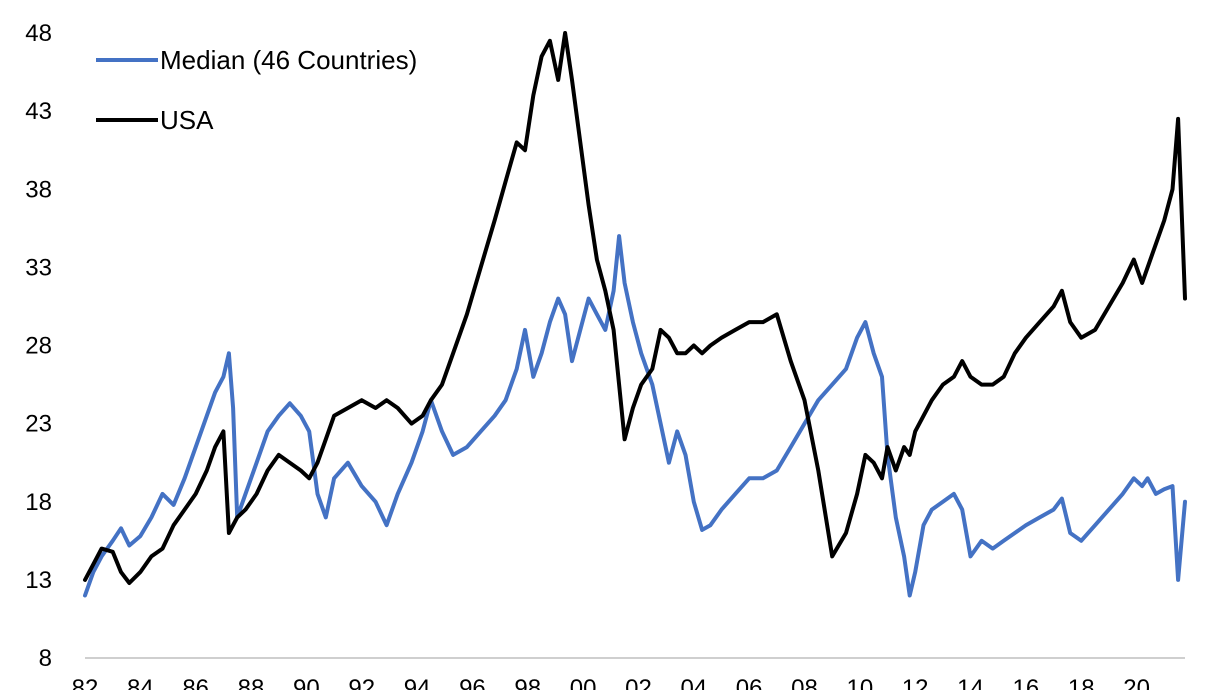 This screenshot has width=1226, height=690. I want to click on x-tick-label: 12, so click(915, 682).